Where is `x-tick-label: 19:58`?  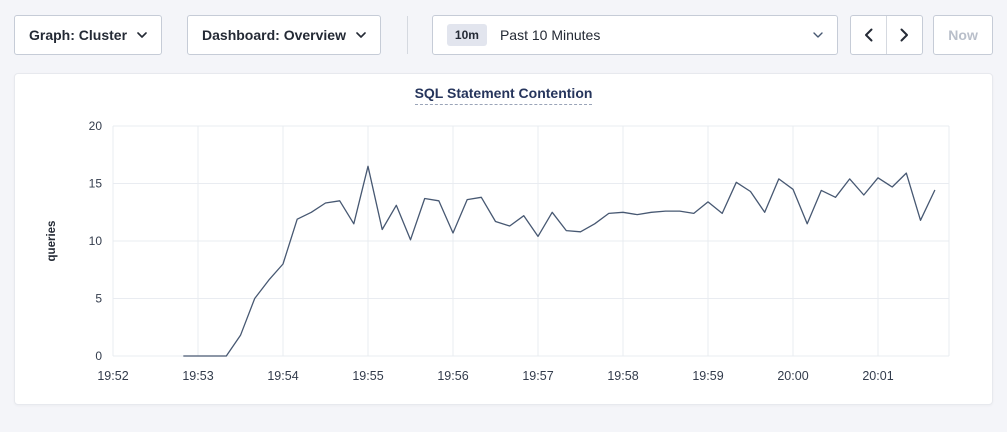 x-tick-label: 19:58 is located at coordinates (622, 376).